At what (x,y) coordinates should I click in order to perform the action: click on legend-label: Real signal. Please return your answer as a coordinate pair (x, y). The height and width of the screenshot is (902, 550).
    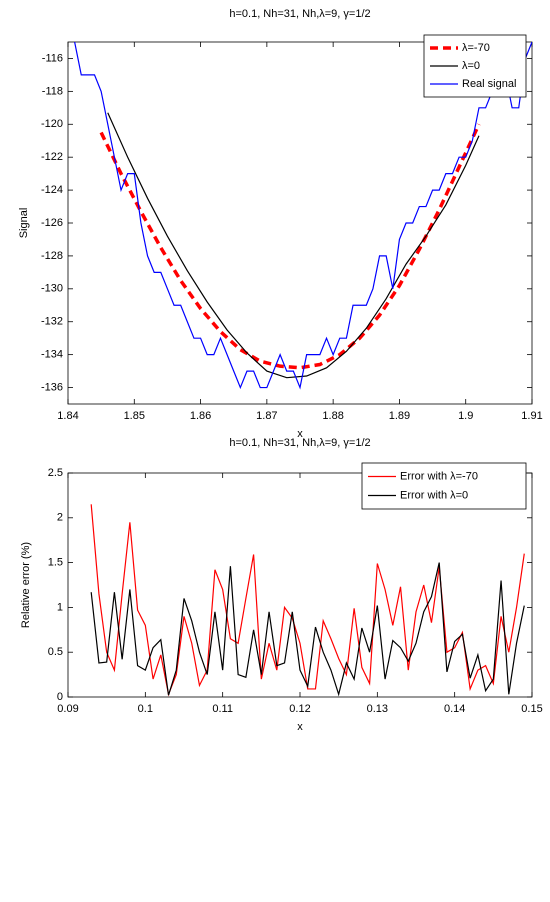
    Looking at the image, I should click on (489, 84).